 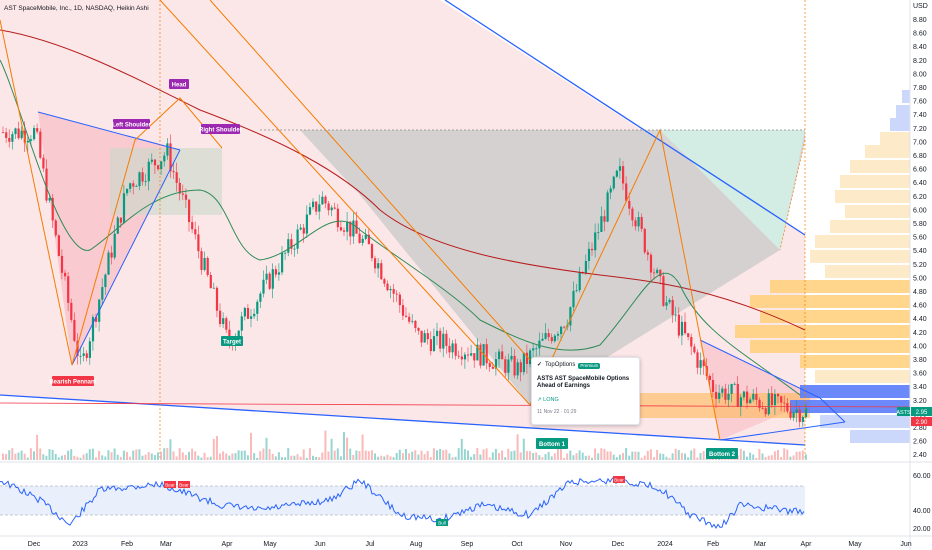 What do you see at coordinates (903, 411) in the screenshot?
I see `ticker-tag: ASTS` at bounding box center [903, 411].